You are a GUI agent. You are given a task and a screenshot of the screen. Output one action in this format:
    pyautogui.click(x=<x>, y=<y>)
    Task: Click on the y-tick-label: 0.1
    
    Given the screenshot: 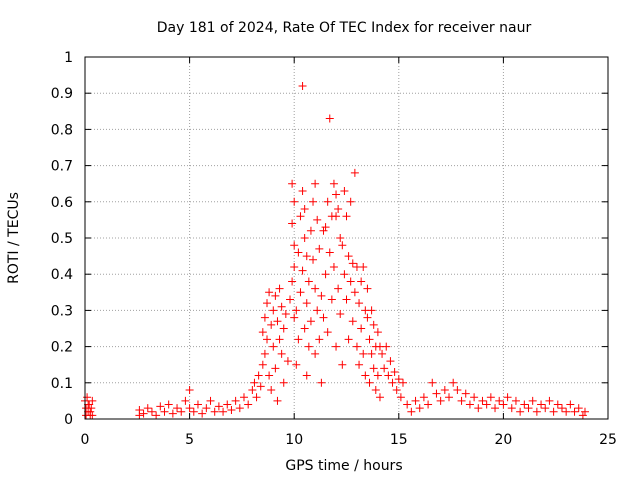 What is the action you would take?
    pyautogui.click(x=62, y=384)
    